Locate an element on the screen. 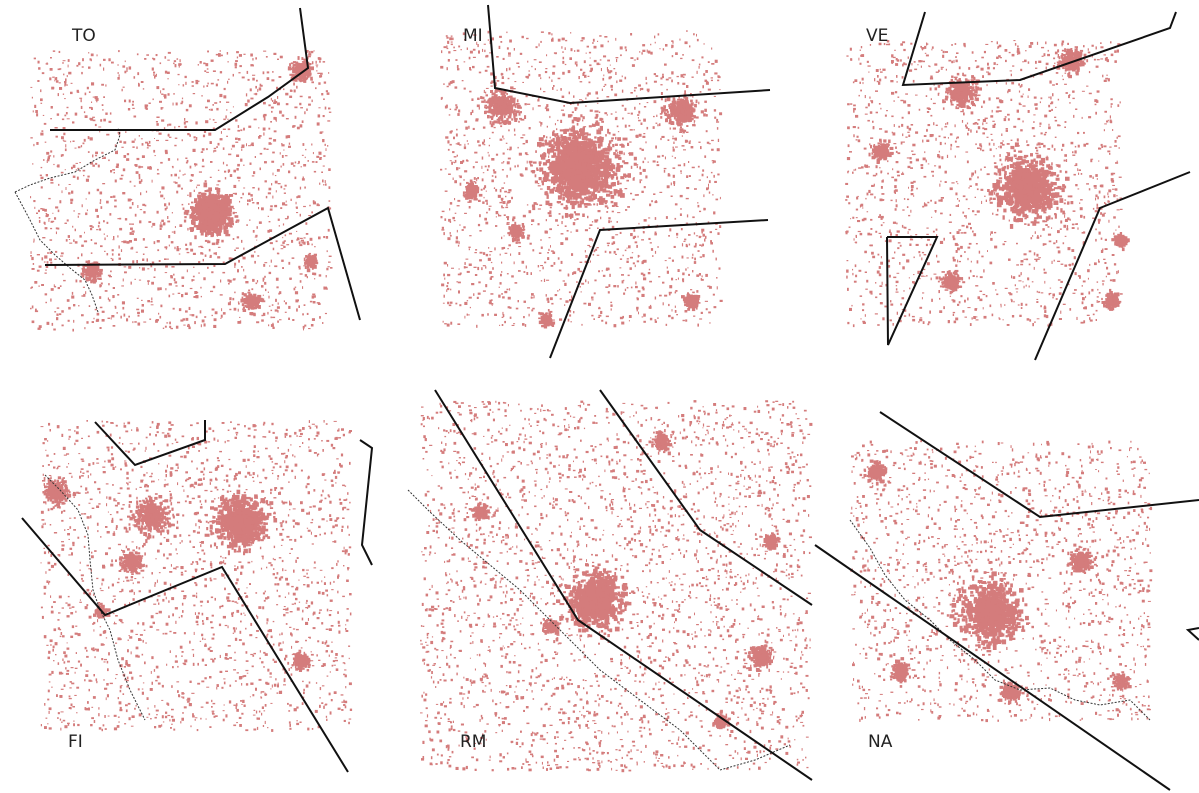 This screenshot has height=793, width=1199. panel-label-to: TO is located at coordinates (83, 36).